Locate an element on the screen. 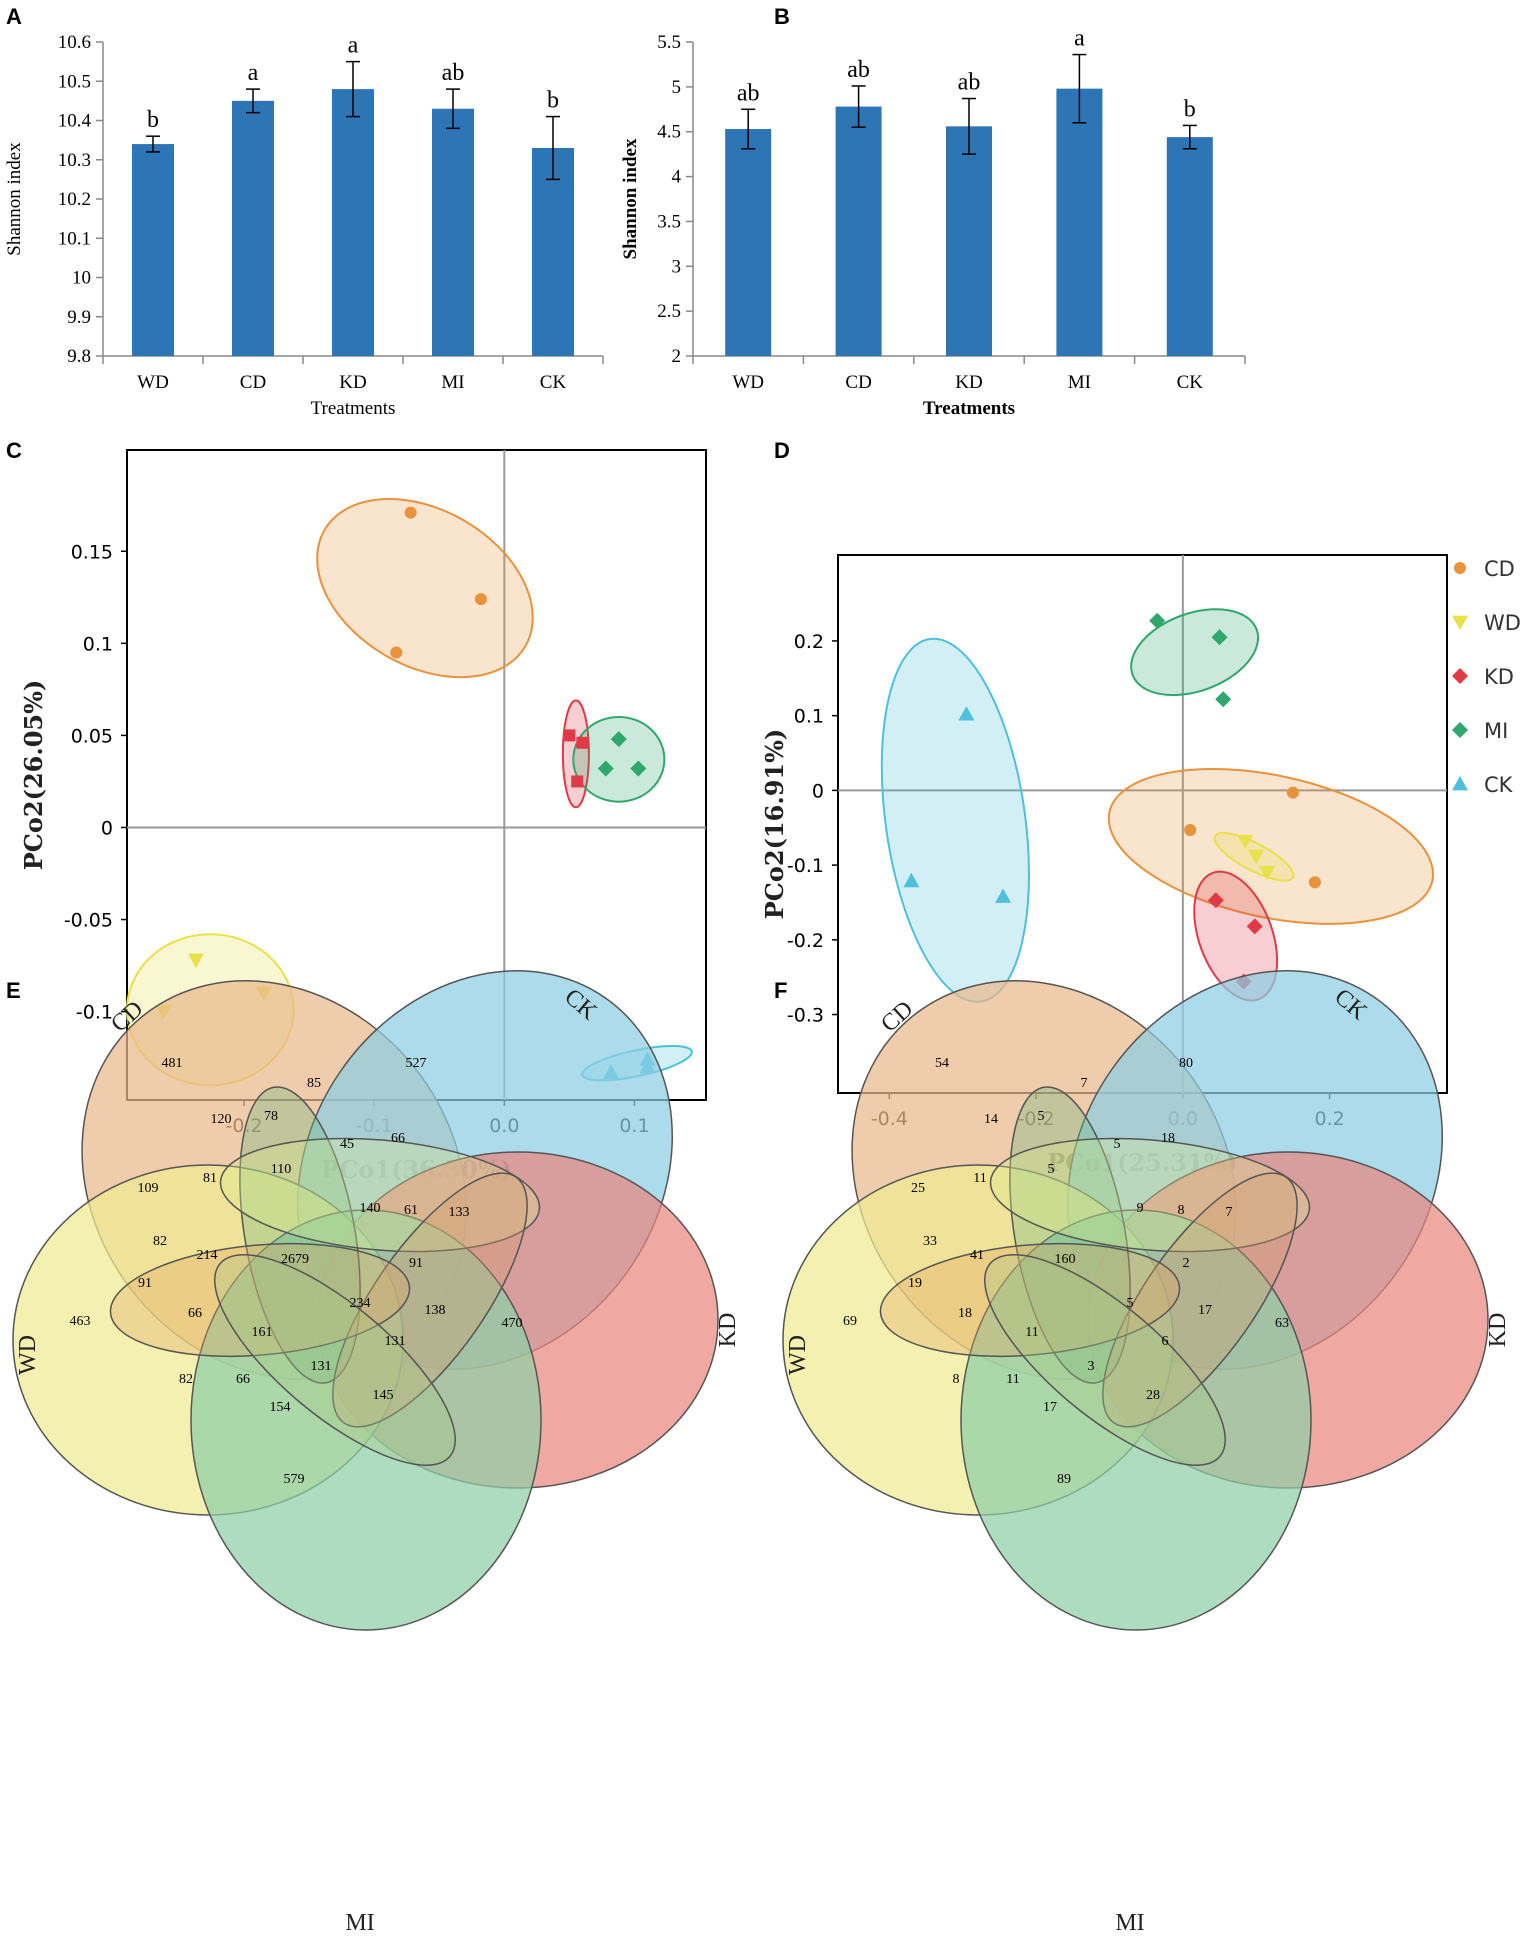  significance-label-WD: ab is located at coordinates (748, 93).